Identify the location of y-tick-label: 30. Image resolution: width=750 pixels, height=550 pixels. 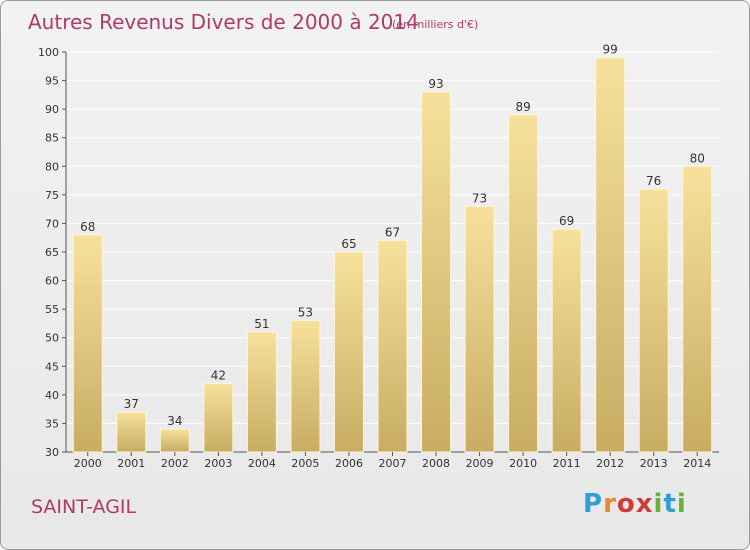
(52, 452).